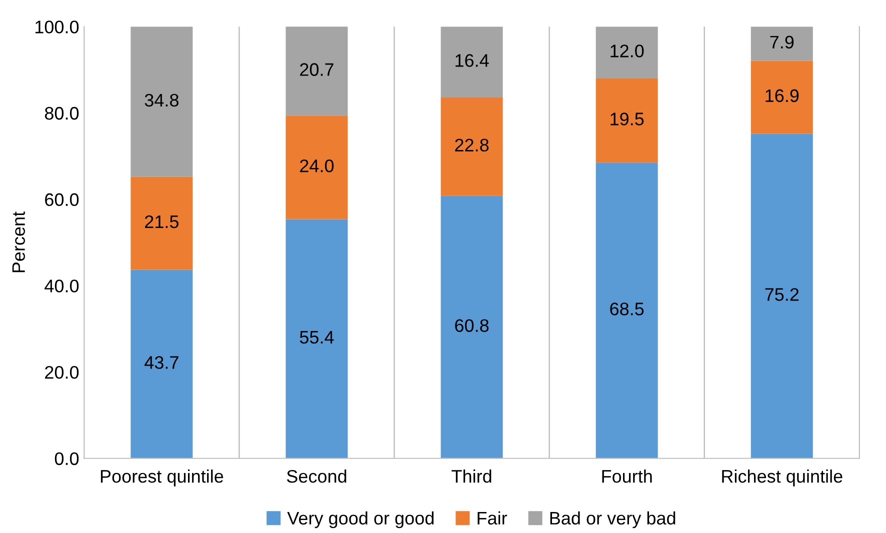 The image size is (886, 533). What do you see at coordinates (493, 518) in the screenshot?
I see `legend-label: Fair` at bounding box center [493, 518].